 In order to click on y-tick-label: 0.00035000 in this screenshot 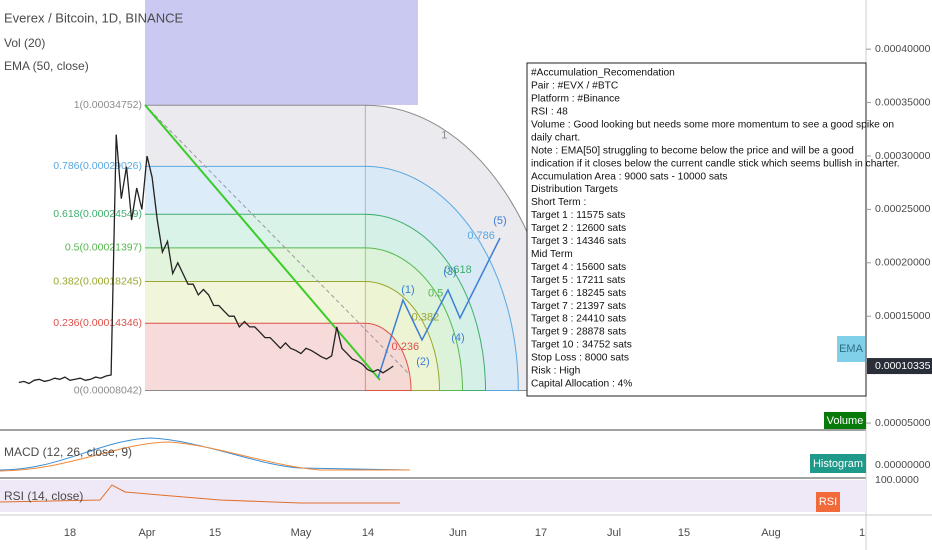, I will do `click(903, 102)`.